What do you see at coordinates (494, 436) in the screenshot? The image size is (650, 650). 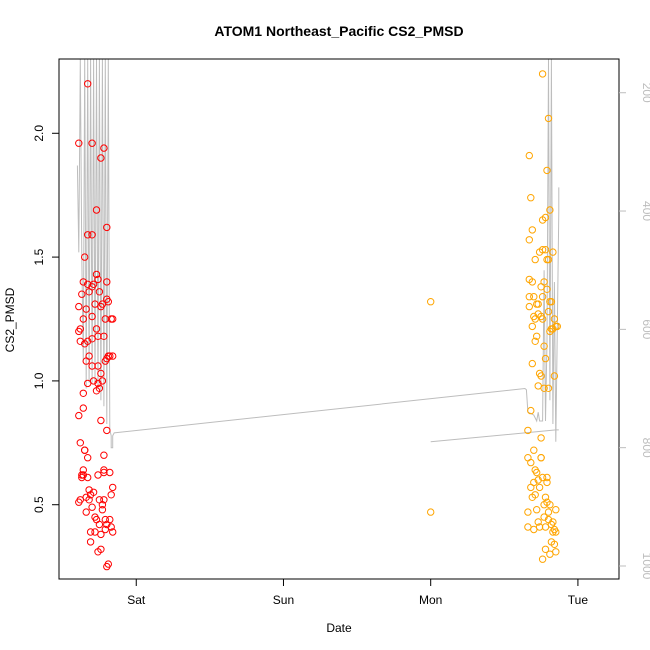 I see `depth-line-lower` at bounding box center [494, 436].